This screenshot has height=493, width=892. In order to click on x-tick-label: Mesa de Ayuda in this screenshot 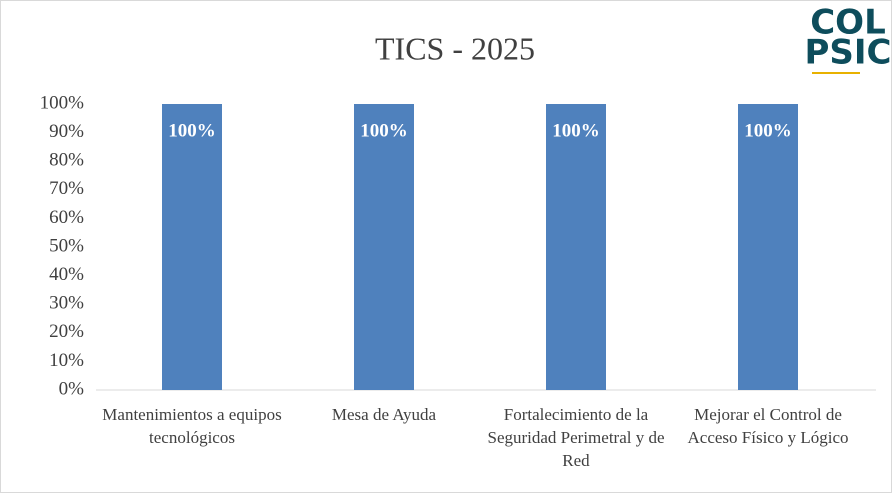, I will do `click(384, 414)`.